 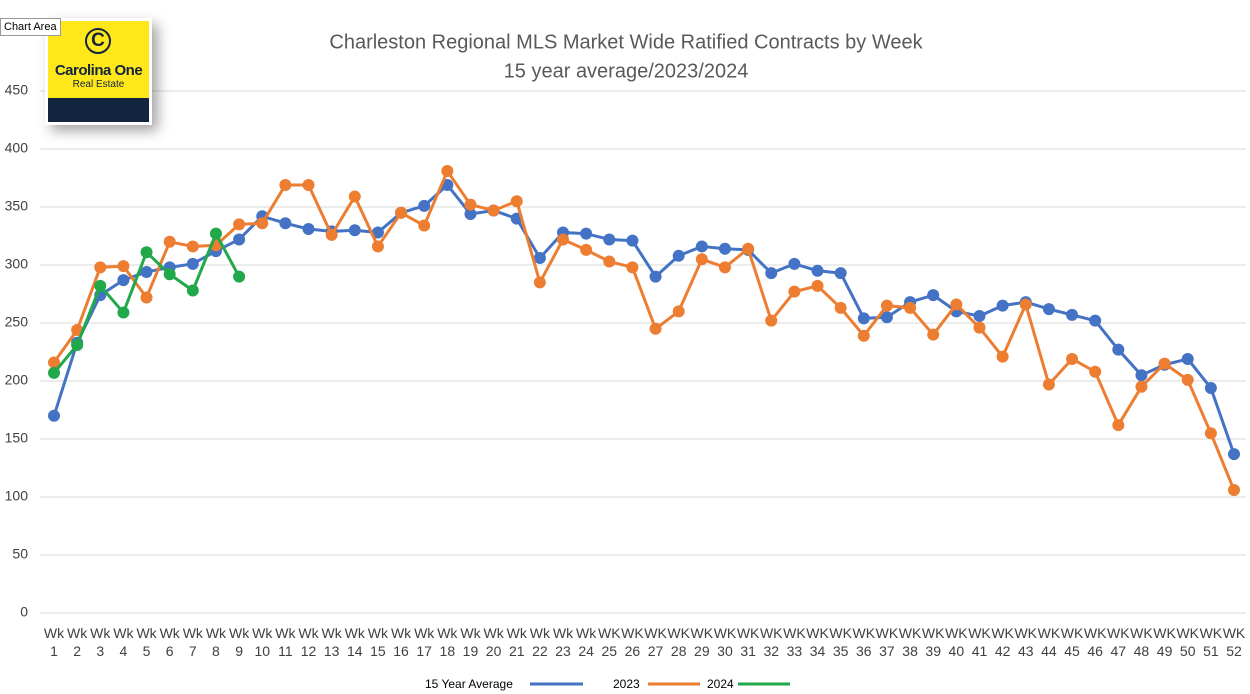 I want to click on x-tick-label: Wk 14, so click(x=354, y=642).